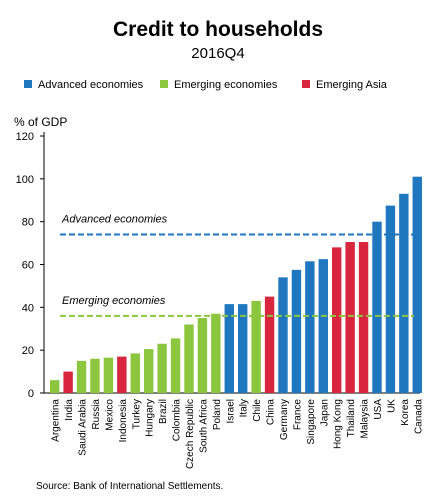  I want to click on bar-canada, so click(417, 284).